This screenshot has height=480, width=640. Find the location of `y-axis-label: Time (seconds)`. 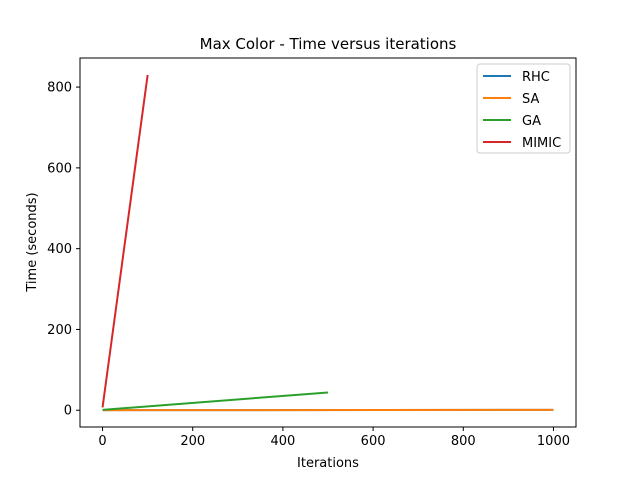

y-axis-label: Time (seconds) is located at coordinates (32, 242).